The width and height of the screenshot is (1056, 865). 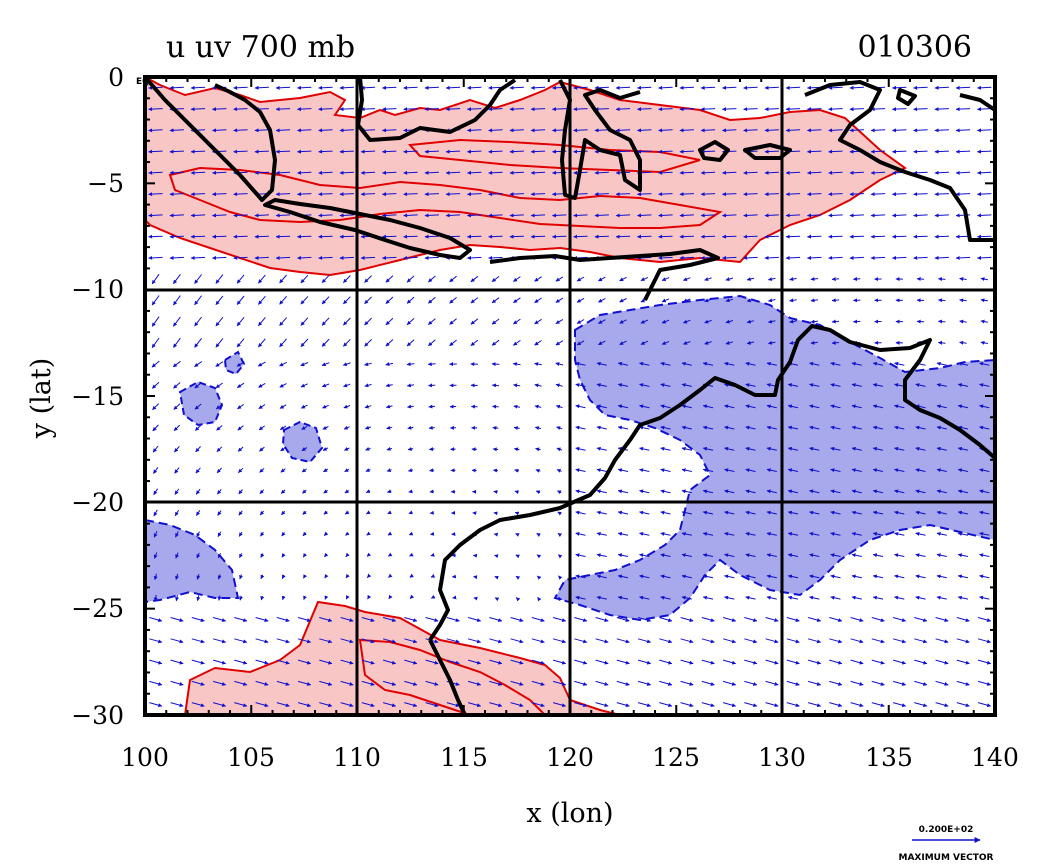 What do you see at coordinates (211, 139) in the screenshot?
I see `coast-sumatra` at bounding box center [211, 139].